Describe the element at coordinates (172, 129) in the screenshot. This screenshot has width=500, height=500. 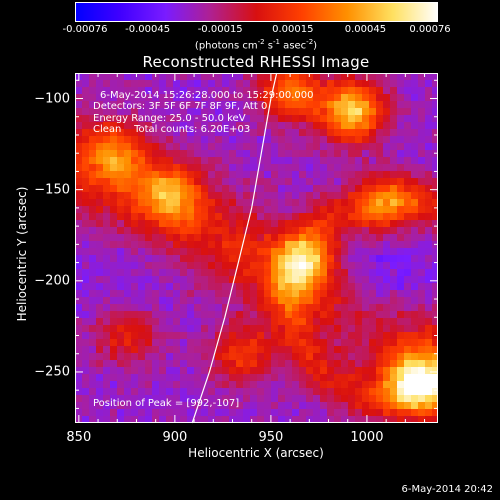
I see `annotation-clean: Clean Total counts: 6.20E+03` at that location.